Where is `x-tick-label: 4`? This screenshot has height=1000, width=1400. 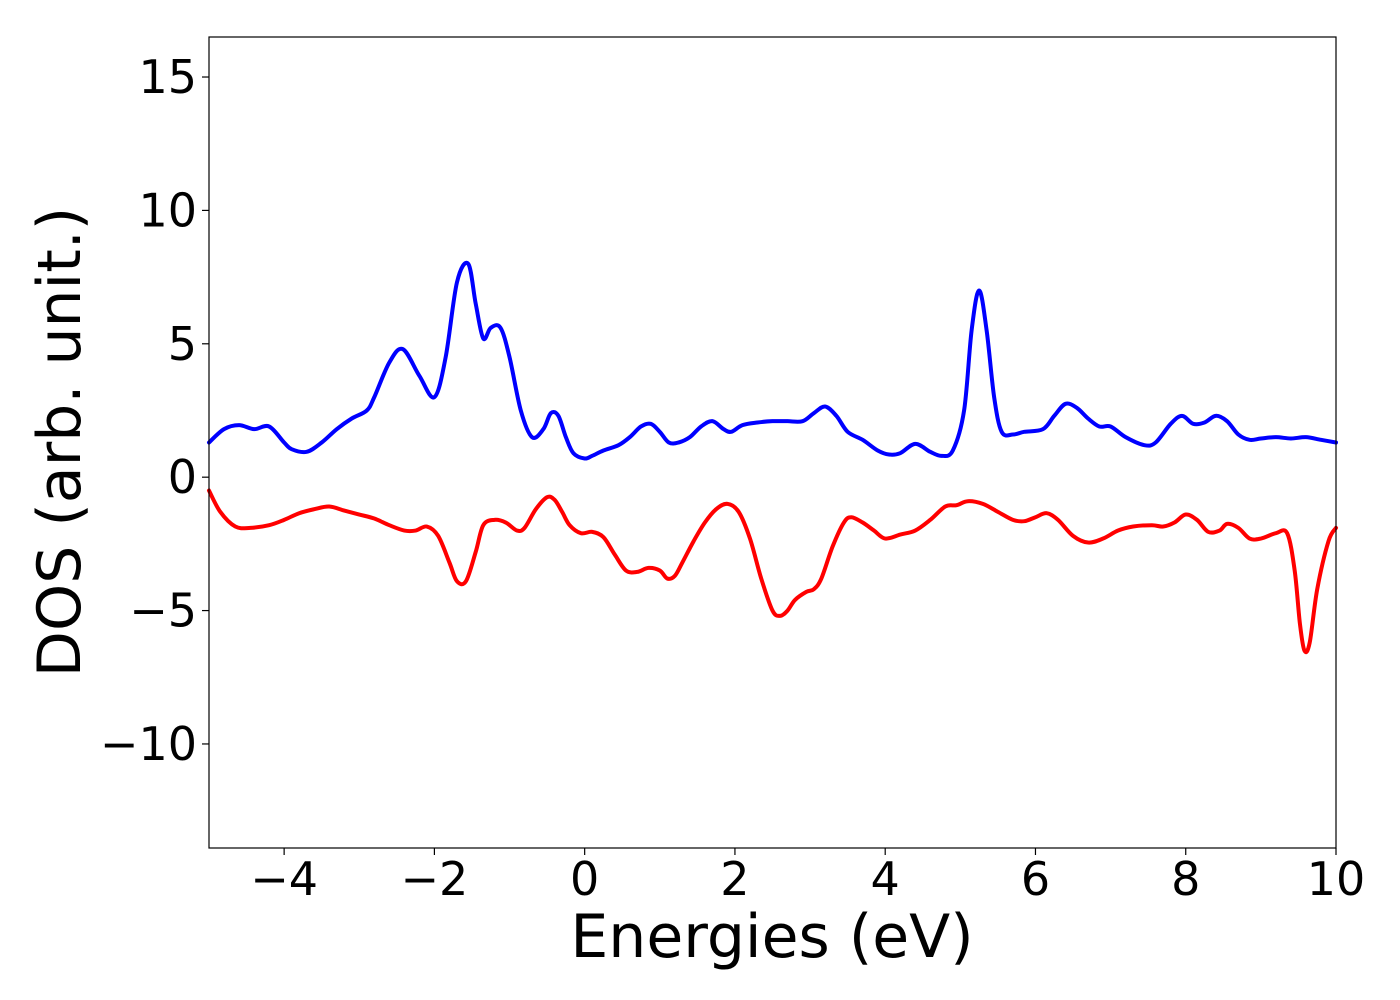 x-tick-label: 4 is located at coordinates (885, 879).